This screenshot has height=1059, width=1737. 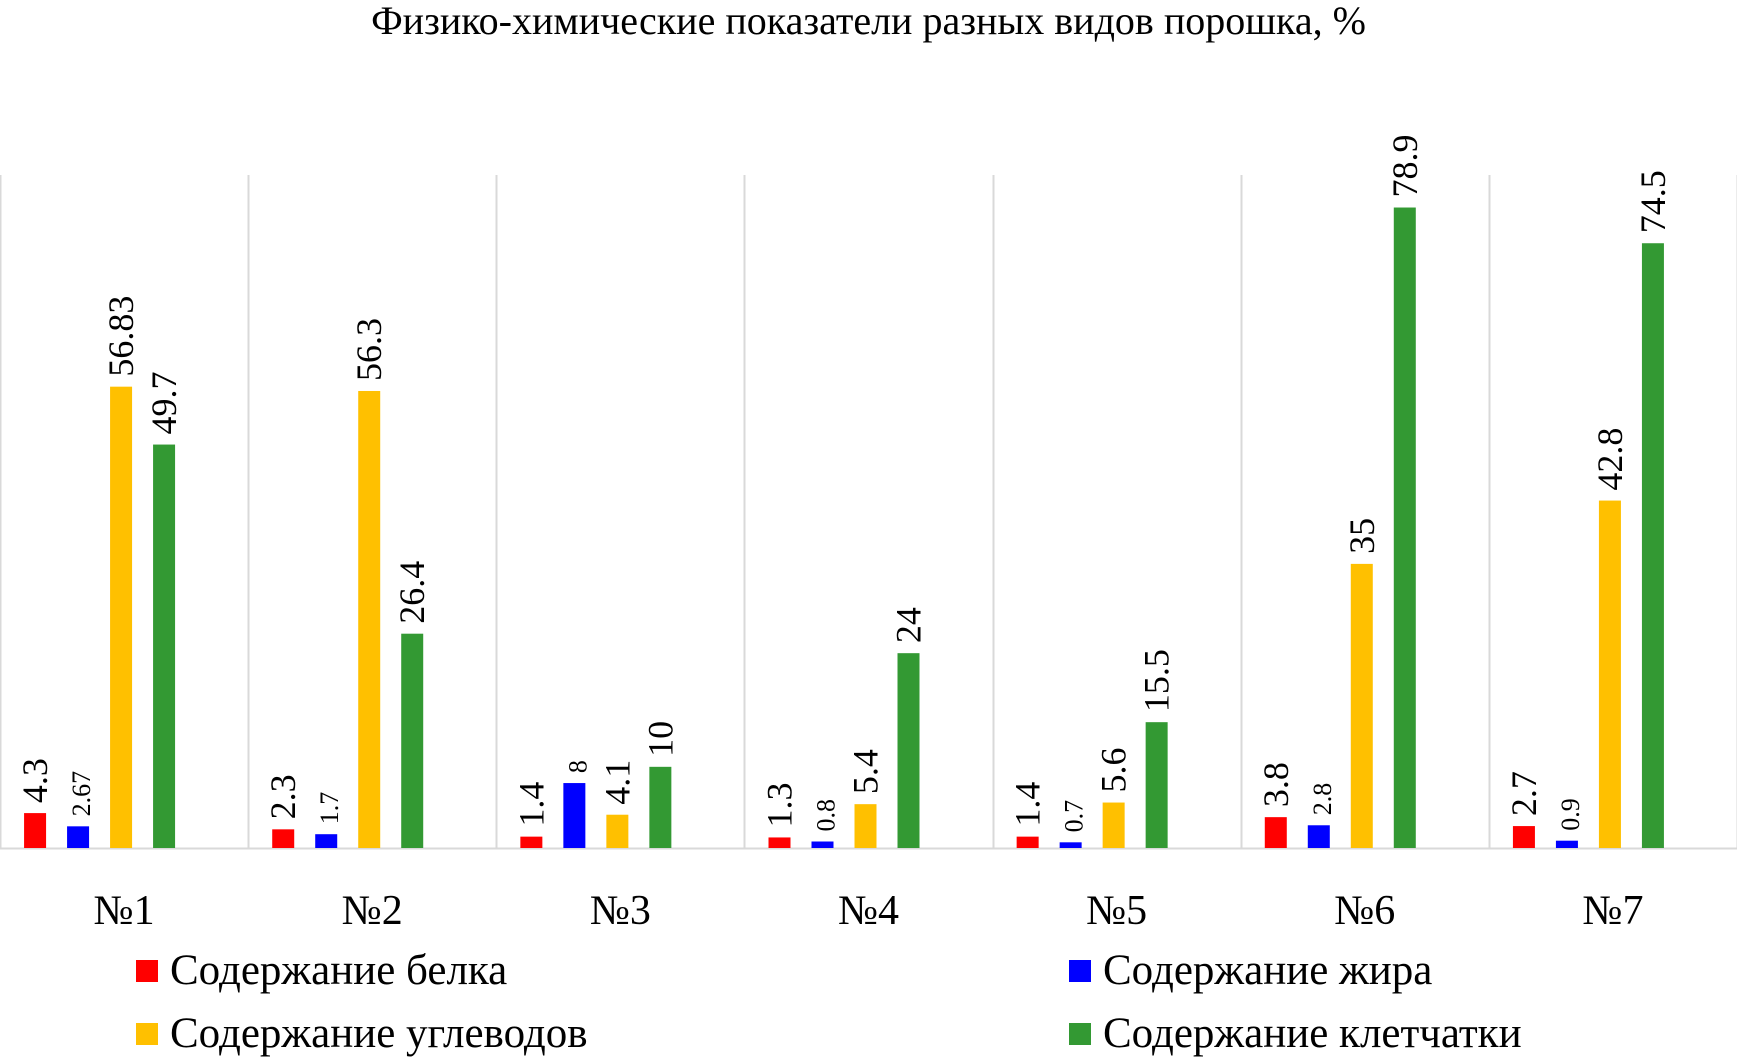 I want to click on legend-swatch-fiber, so click(x=1080, y=1034).